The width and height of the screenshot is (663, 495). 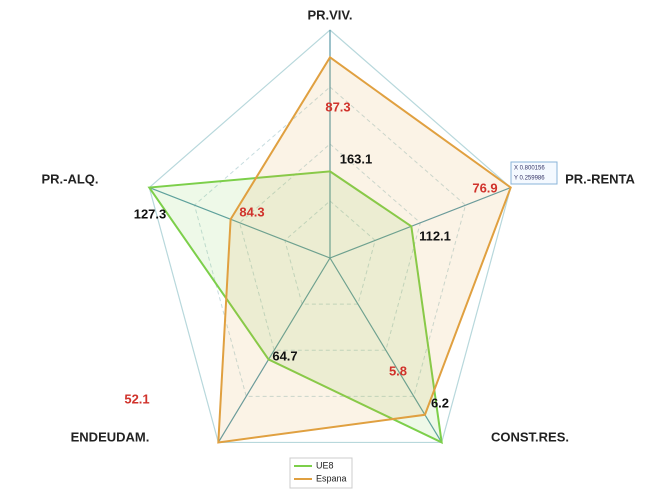 What do you see at coordinates (600, 178) in the screenshot?
I see `axis-label: PR.-RENTA` at bounding box center [600, 178].